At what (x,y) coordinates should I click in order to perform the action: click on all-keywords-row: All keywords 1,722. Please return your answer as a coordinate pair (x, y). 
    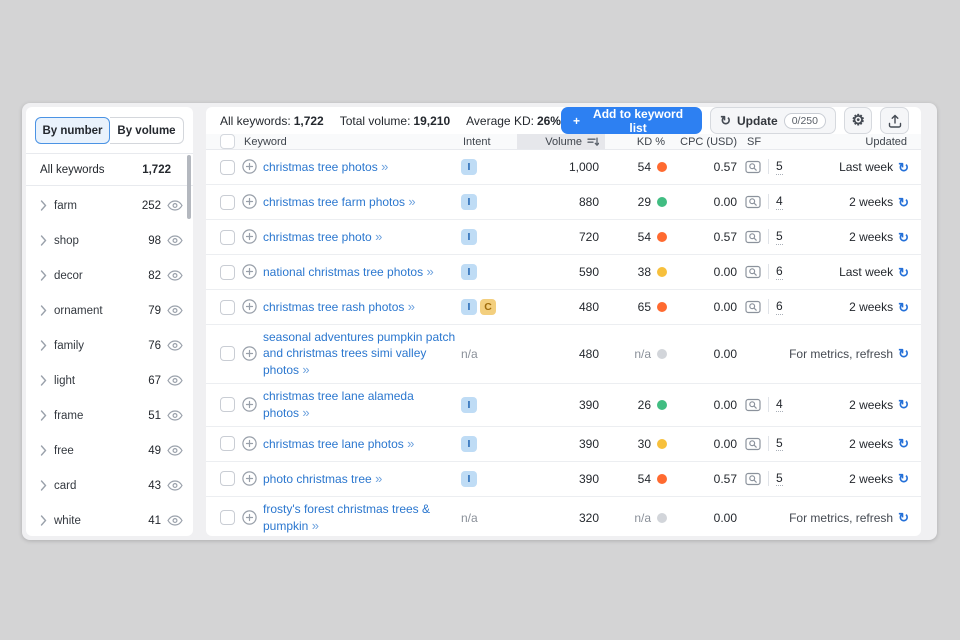
    Looking at the image, I should click on (109, 169).